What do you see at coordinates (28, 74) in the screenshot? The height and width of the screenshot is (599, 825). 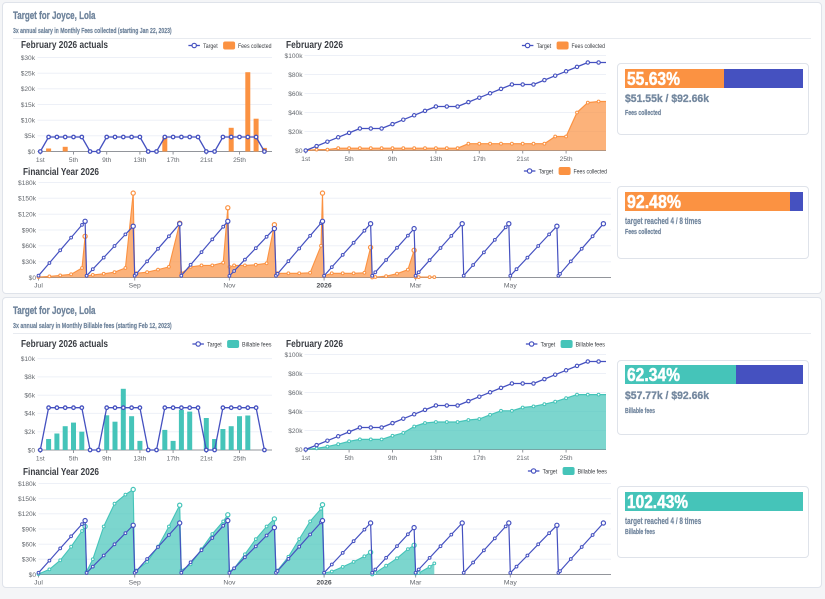 I see `svg-text: $25k` at bounding box center [28, 74].